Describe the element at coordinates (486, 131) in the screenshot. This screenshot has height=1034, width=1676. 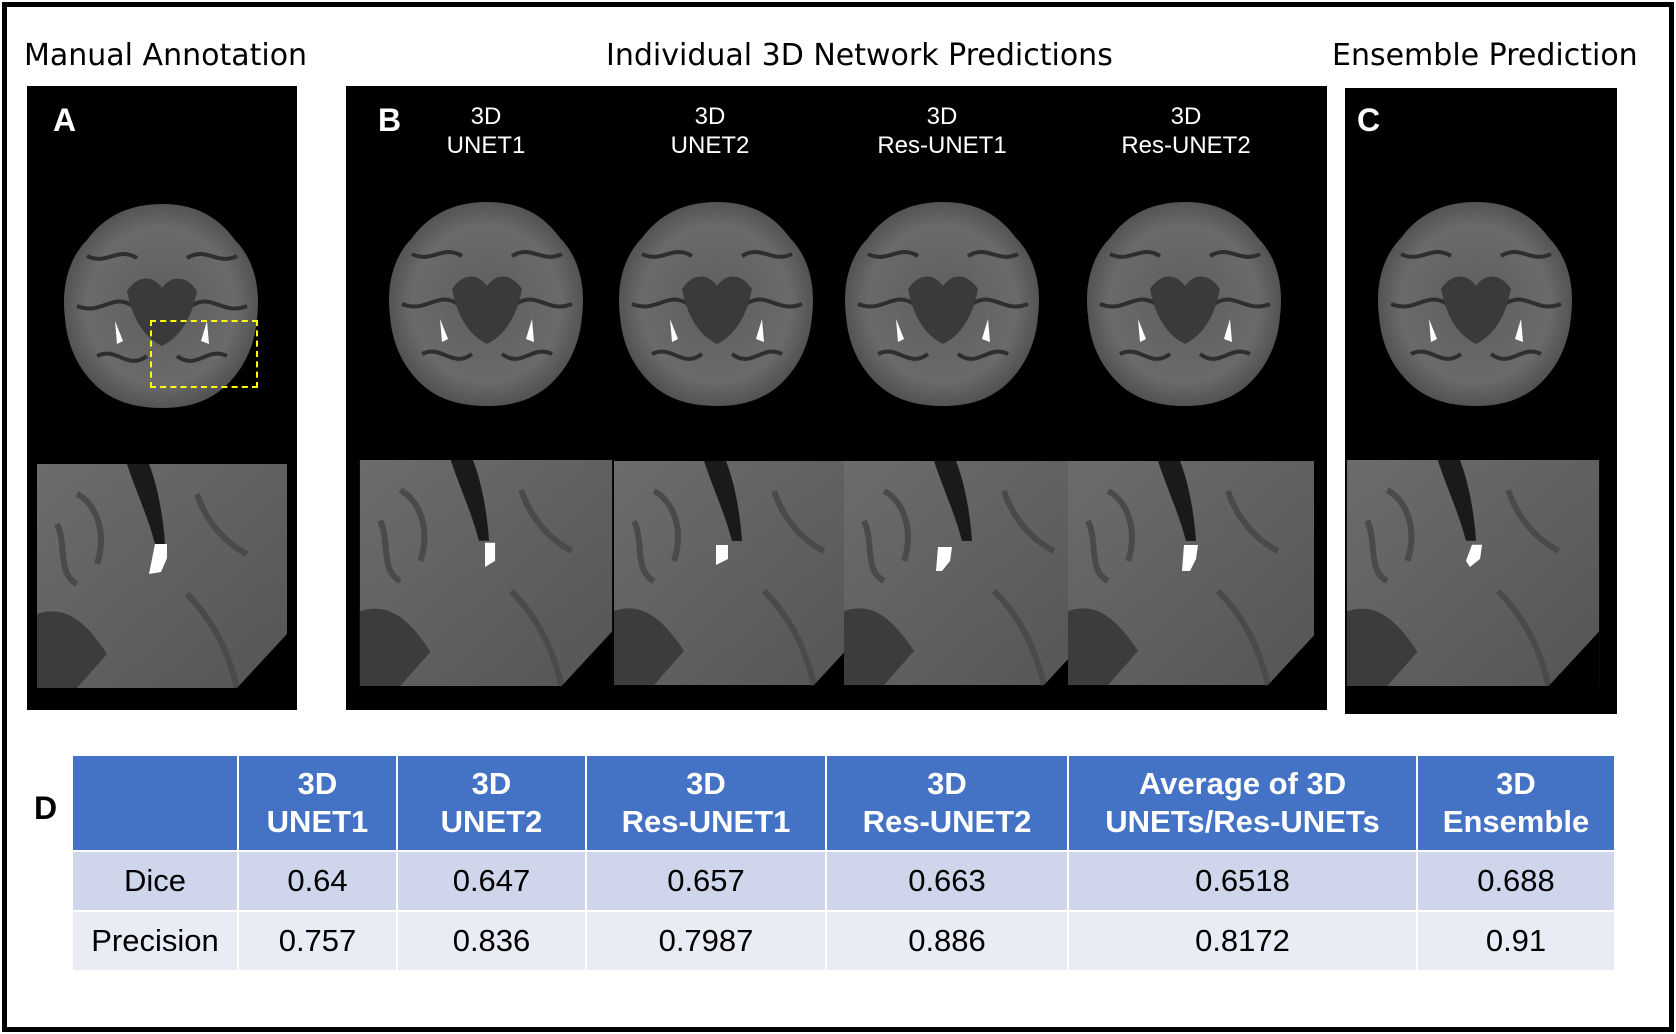
I see `model-label-unet1: 3D UNET1` at that location.